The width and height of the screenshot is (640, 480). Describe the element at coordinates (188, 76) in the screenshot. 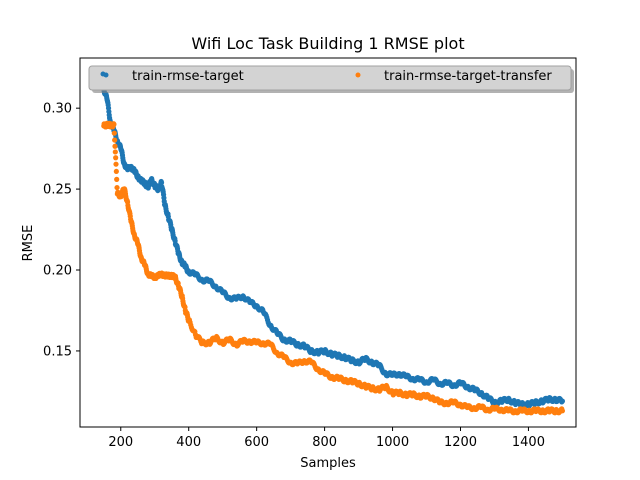

I see `legend-label-train-rmse-target: train-rmse-target` at that location.